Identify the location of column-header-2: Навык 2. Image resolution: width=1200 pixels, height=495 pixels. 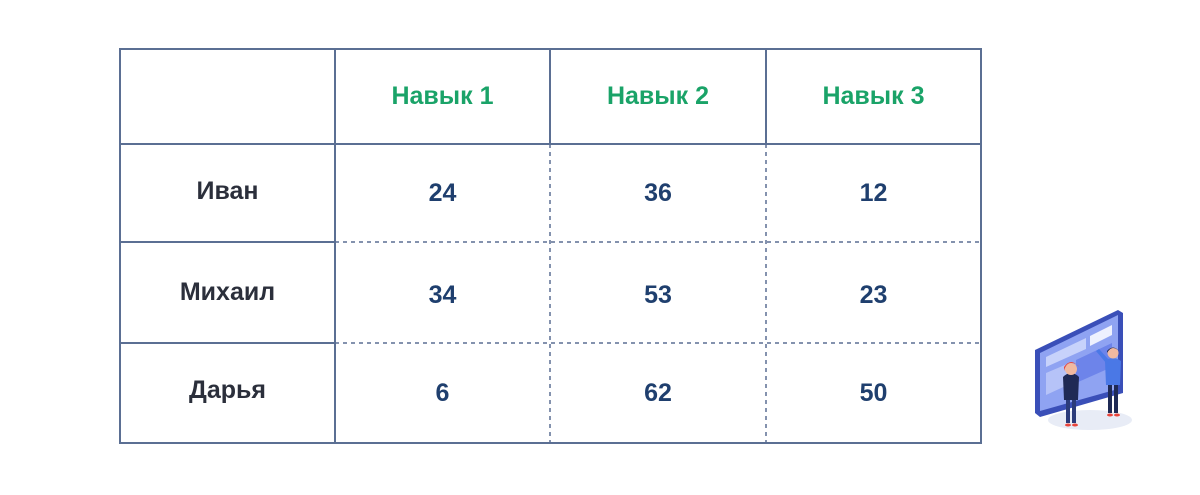
(658, 96).